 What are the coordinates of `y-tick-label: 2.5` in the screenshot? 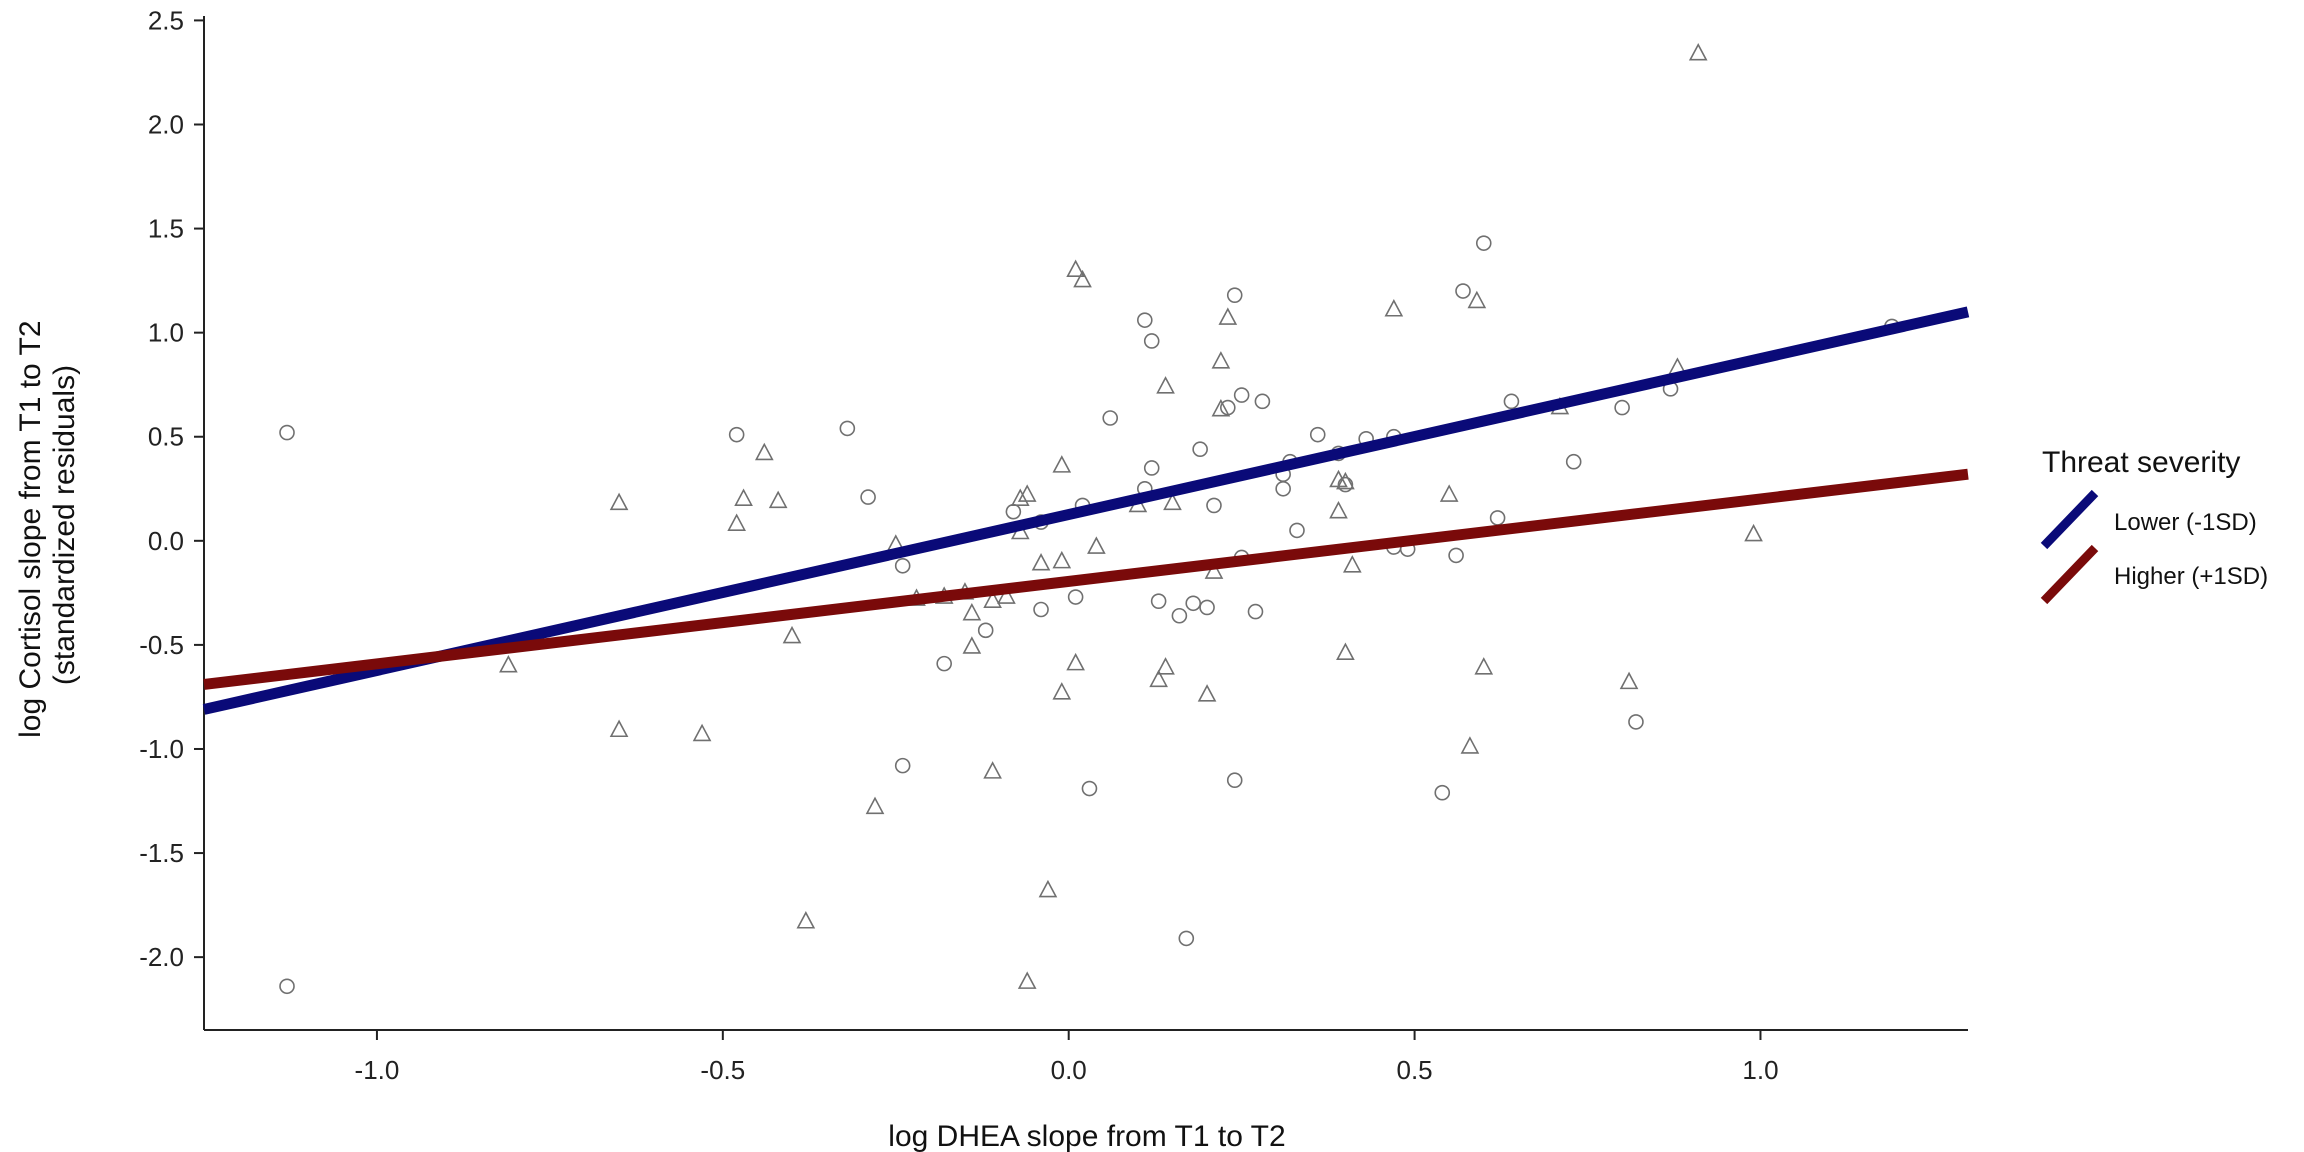 It's located at (166, 20).